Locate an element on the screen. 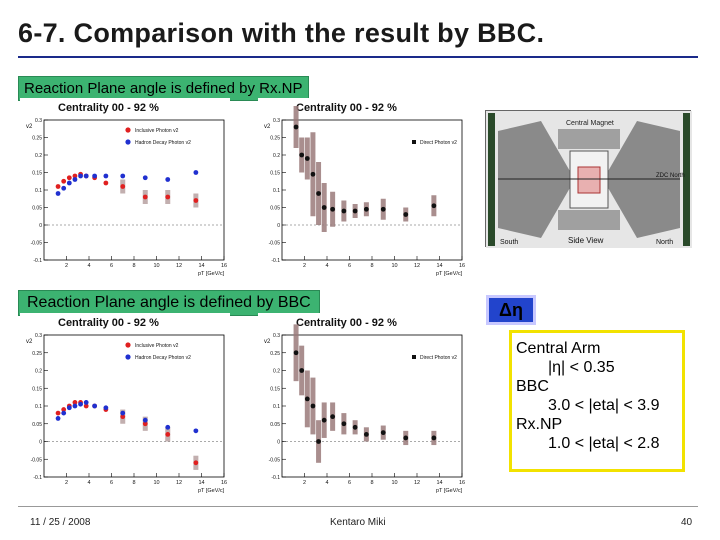  slide-title: 6-7. Comparison with the result by BBC. is located at coordinates (281, 33).